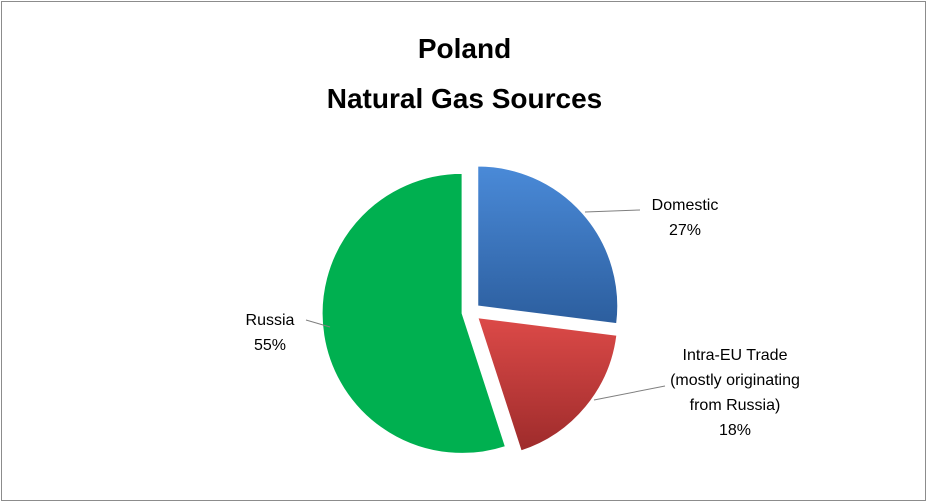 This screenshot has height=501, width=929. I want to click on value-label: 27%, so click(685, 230).